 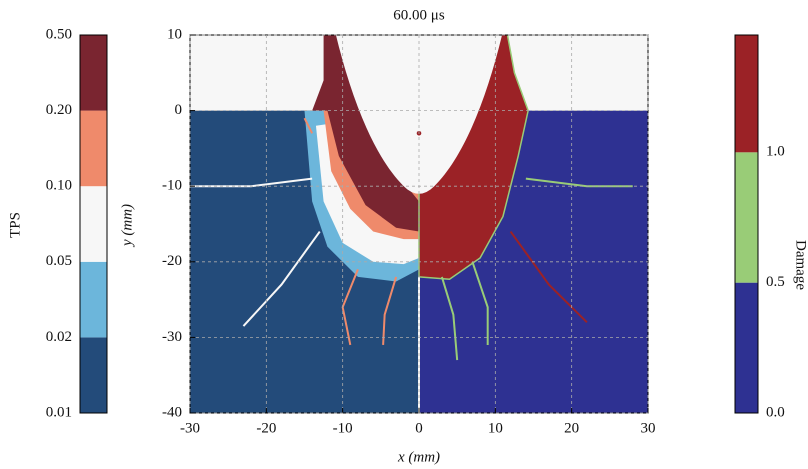 What do you see at coordinates (15, 225) in the screenshot?
I see `colorbar-label: TPS` at bounding box center [15, 225].